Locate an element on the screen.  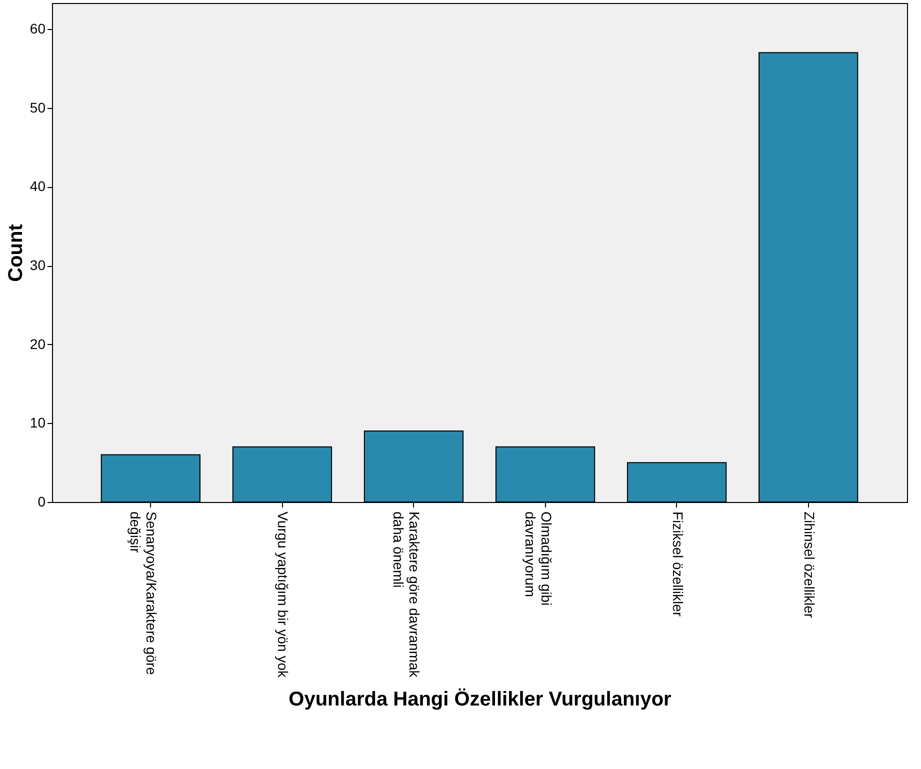
y-axis-title: Count is located at coordinates (15, 253).